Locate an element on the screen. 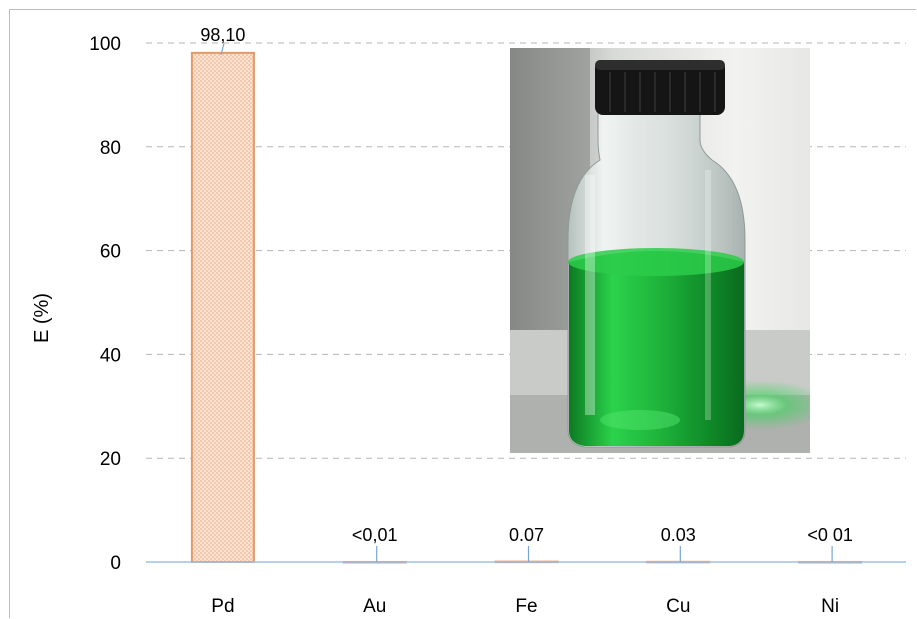  y-tick-label: 20 is located at coordinates (110, 459).